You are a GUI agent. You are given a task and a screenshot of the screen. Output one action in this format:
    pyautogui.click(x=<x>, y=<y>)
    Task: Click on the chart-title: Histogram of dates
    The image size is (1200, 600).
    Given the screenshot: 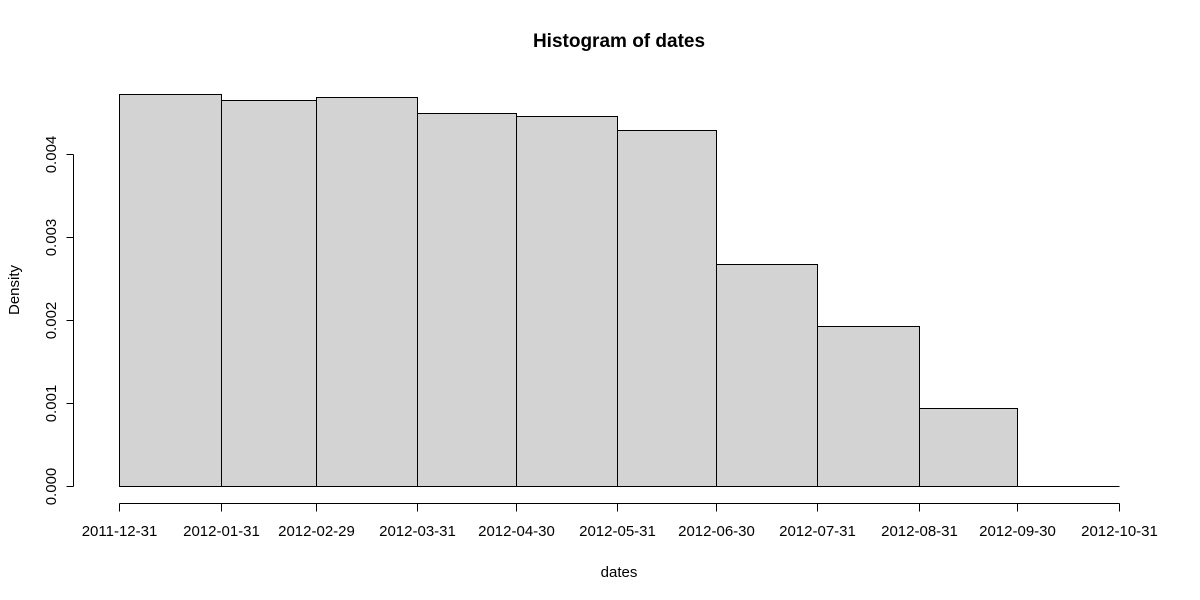 What is the action you would take?
    pyautogui.click(x=619, y=41)
    